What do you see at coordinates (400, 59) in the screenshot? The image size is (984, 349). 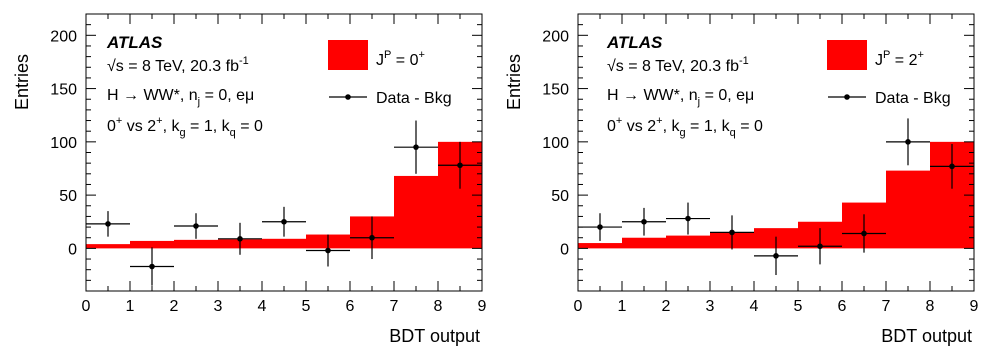 I see `legend-signal-label: JP = 0+` at bounding box center [400, 59].